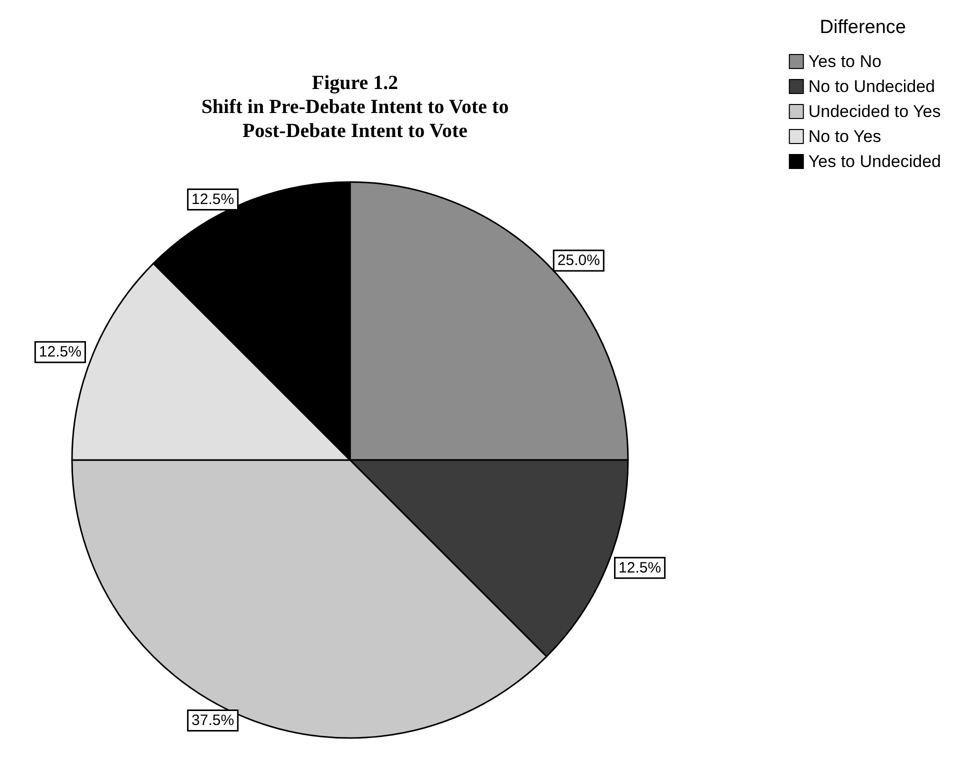  What do you see at coordinates (874, 161) in the screenshot?
I see `legend-label: Yes to Undecided` at bounding box center [874, 161].